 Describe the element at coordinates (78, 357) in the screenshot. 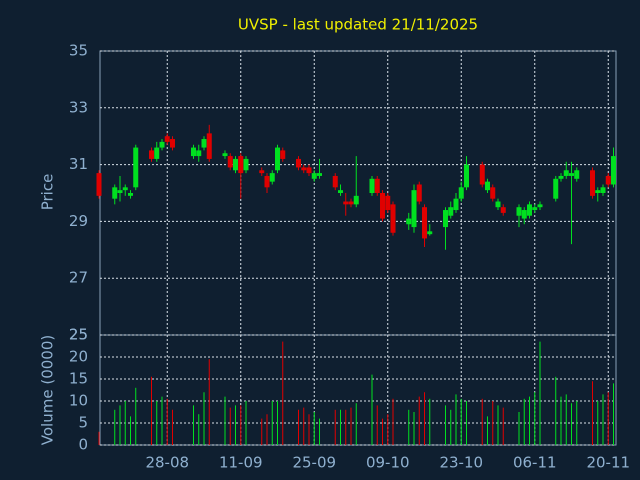

I see `y2-tick-label: 20` at that location.